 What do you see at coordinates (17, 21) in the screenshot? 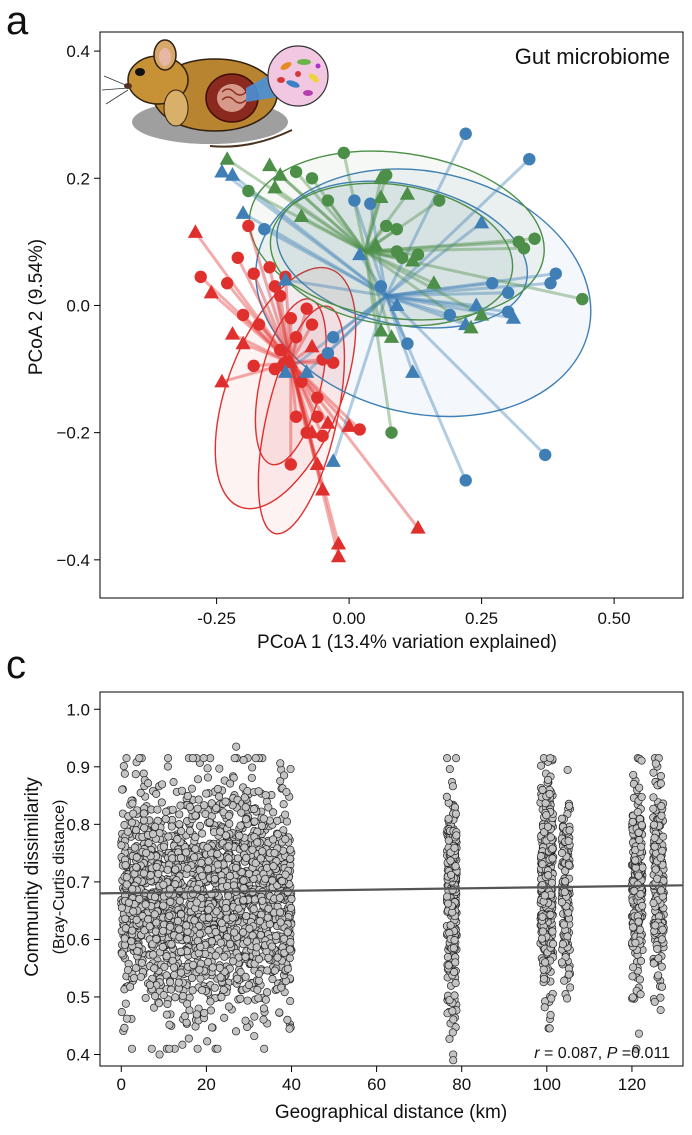
I see `panel-letter-a: a` at bounding box center [17, 21].